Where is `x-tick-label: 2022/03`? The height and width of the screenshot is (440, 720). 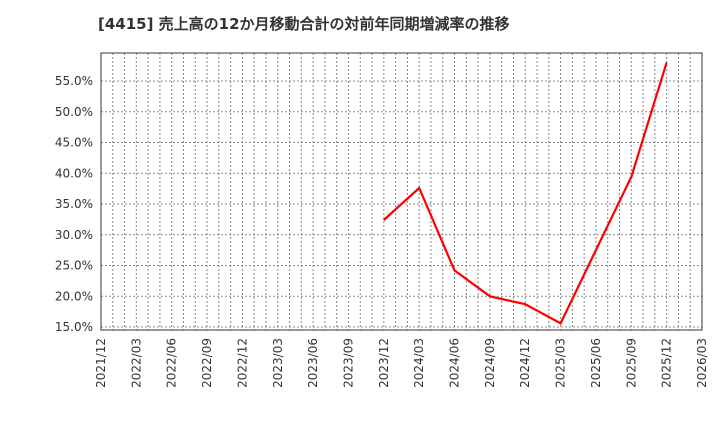
x-tick-label: 2022/03 is located at coordinates (136, 363).